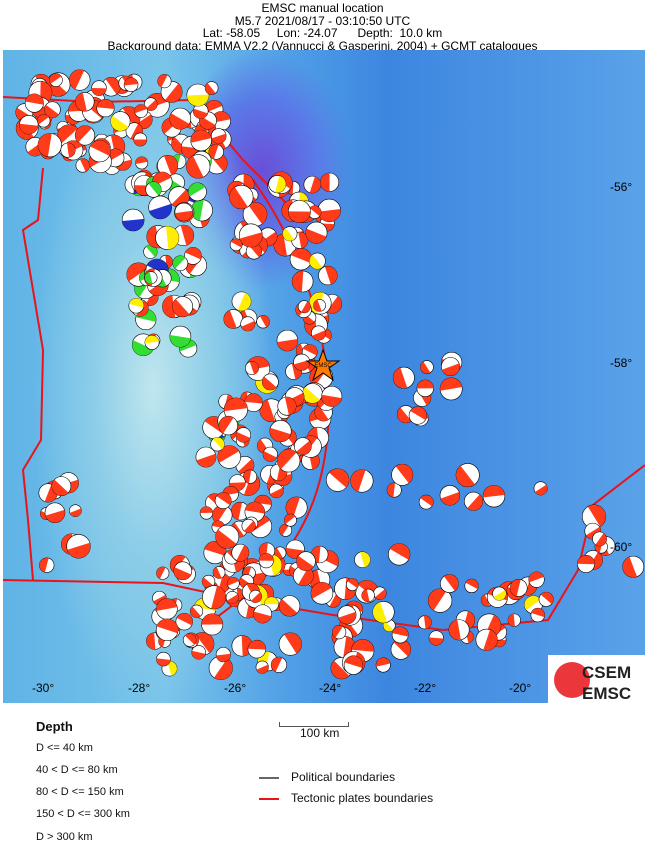 Image resolution: width=645 pixels, height=844 pixels. What do you see at coordinates (64, 748) in the screenshot?
I see `depth-class: D <= 40 km` at bounding box center [64, 748].